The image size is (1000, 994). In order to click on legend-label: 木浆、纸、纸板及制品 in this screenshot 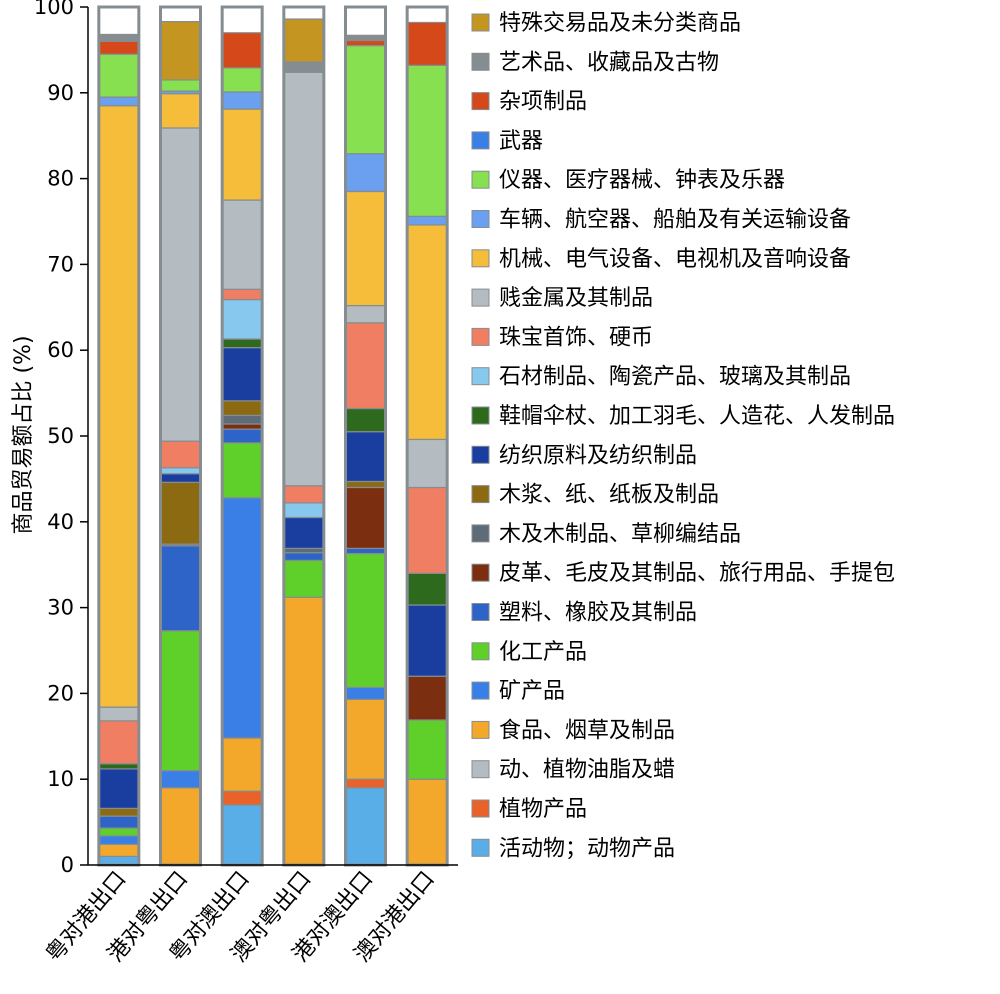, I will do `click(609, 495)`.